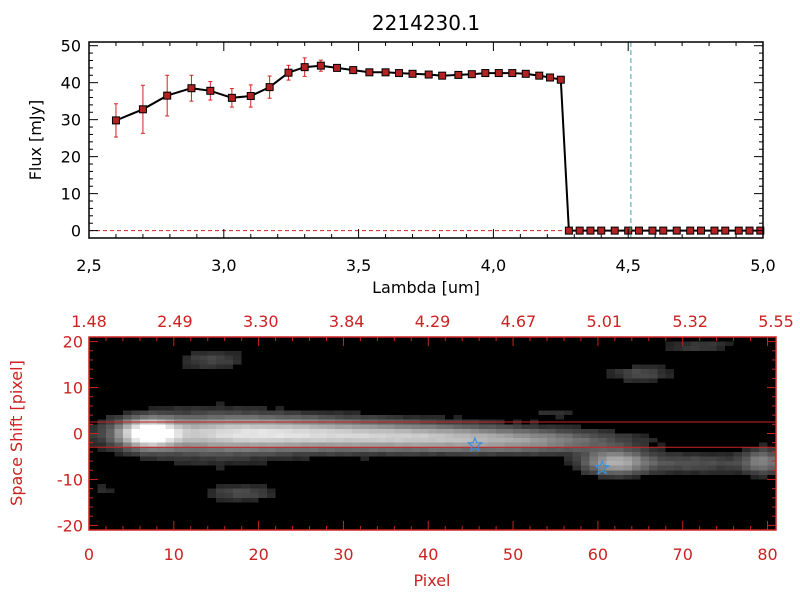  Describe the element at coordinates (261, 321) in the screenshot. I see `wavelength-tick-label: 3.30` at that location.